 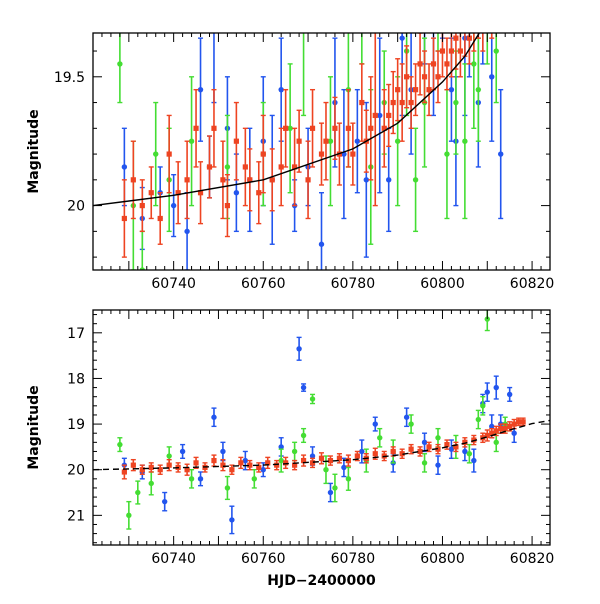 I want to click on y-tick-label: 18, so click(x=76, y=379).